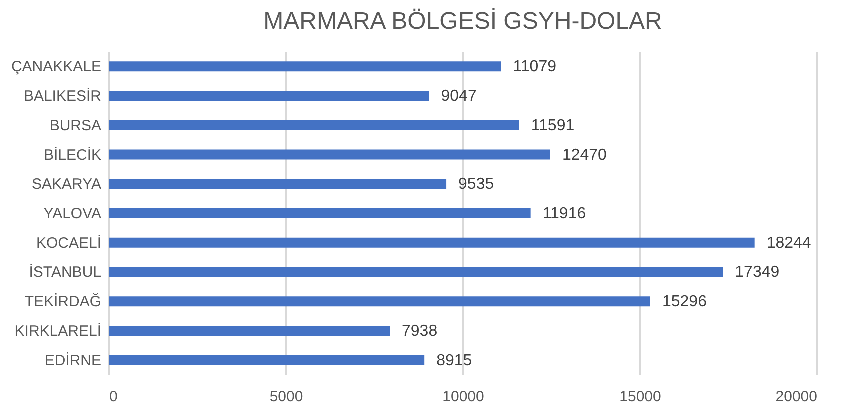  Describe the element at coordinates (63, 96) in the screenshot. I see `y-tick-label: BALIKESİR` at that location.